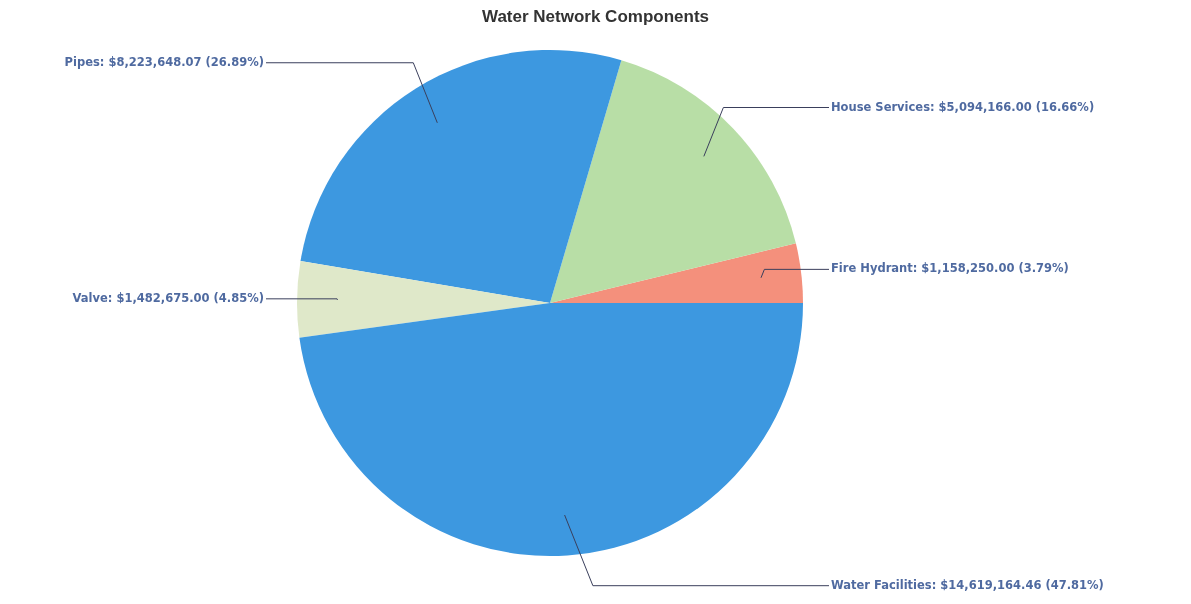 Image resolution: width=1191 pixels, height=604 pixels. Describe the element at coordinates (595, 16) in the screenshot. I see `chart-title: Water Network Components` at that location.